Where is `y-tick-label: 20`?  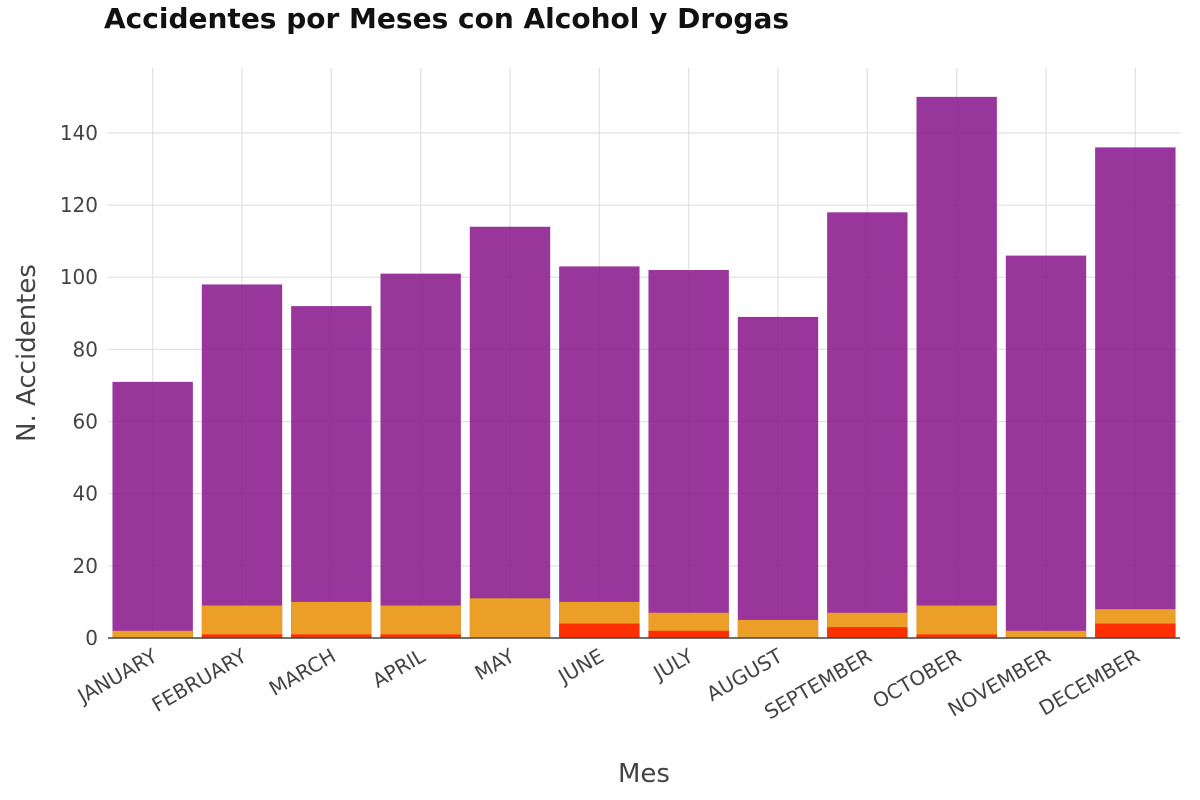
y-tick-label: 20 is located at coordinates (85, 566).